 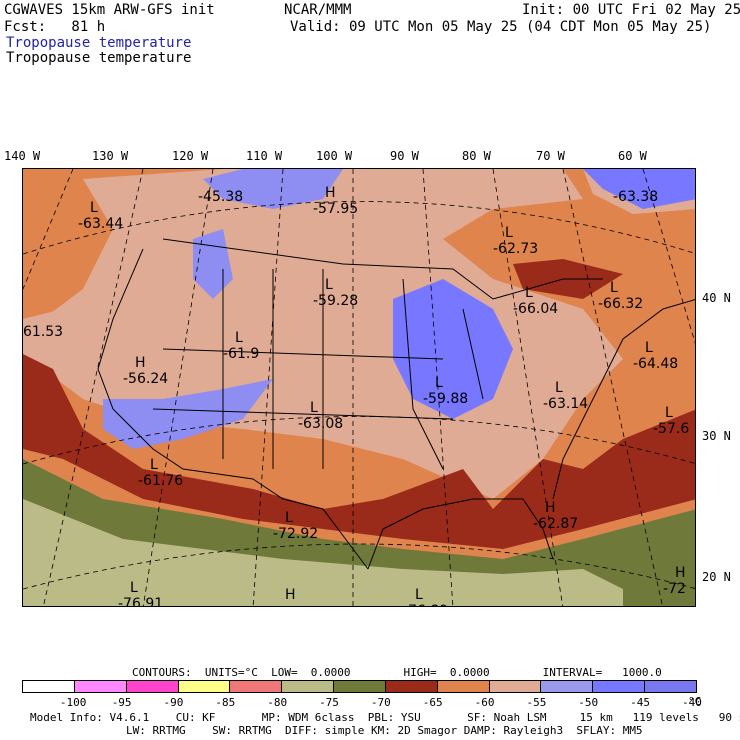 I want to click on center-value-label: -72, so click(x=674, y=589).